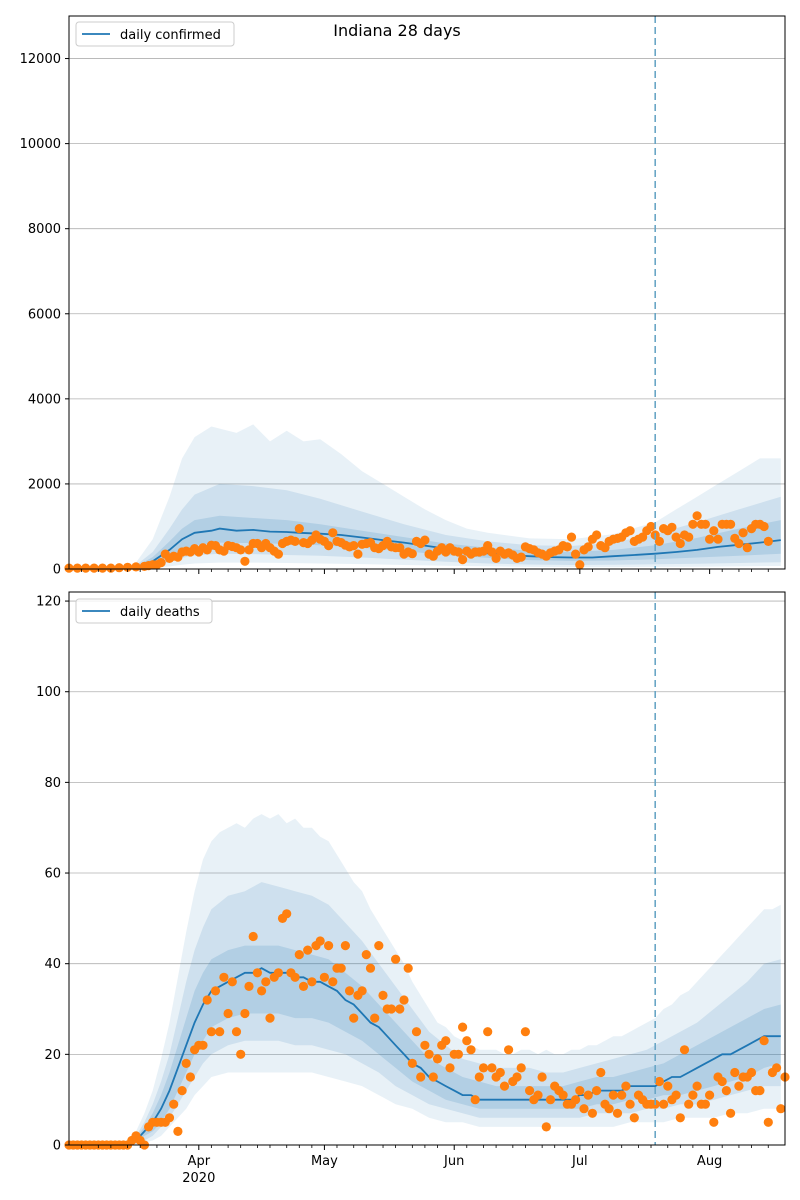  What do you see at coordinates (425, 1045) in the screenshot?
I see `deaths-band-inner` at bounding box center [425, 1045].